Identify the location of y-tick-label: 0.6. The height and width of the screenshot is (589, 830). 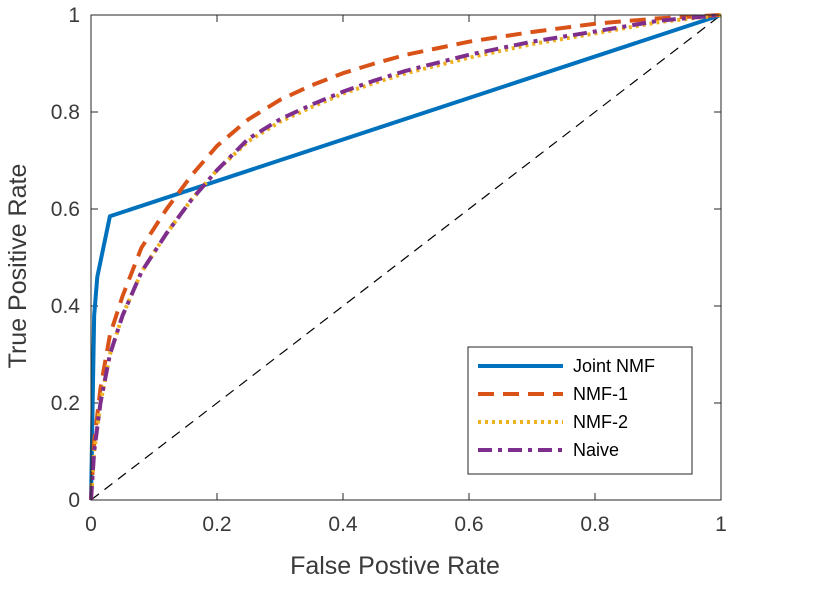
(65, 209).